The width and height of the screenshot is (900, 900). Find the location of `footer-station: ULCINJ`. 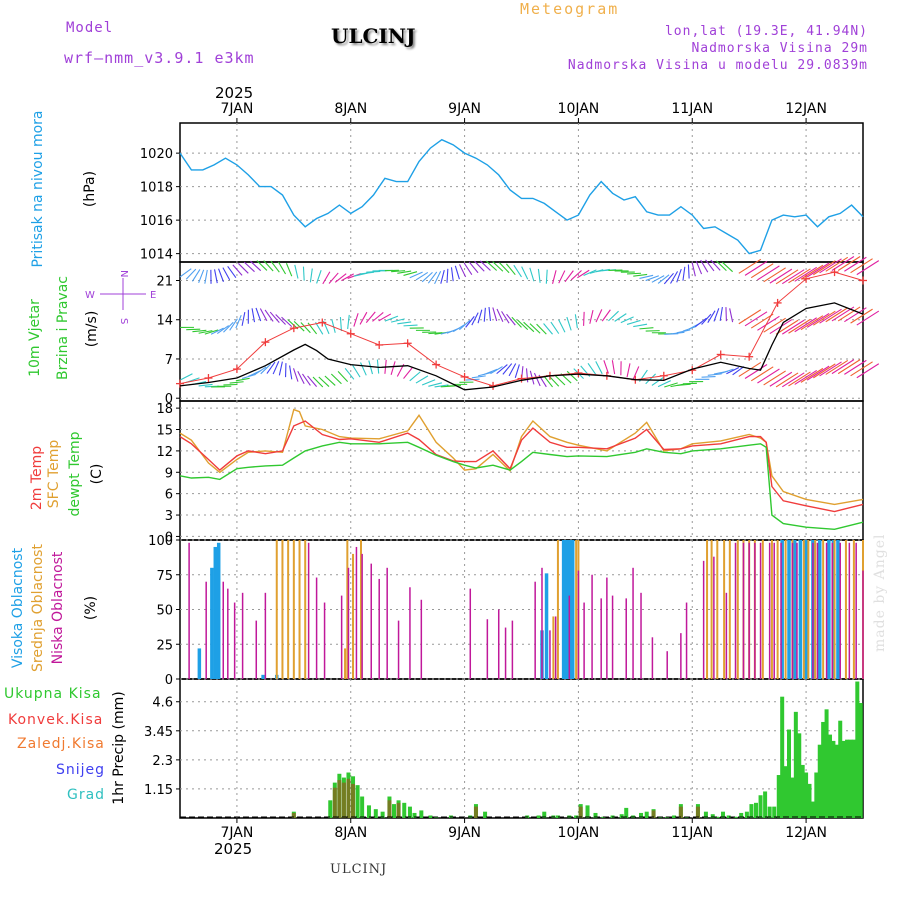

footer-station: ULCINJ is located at coordinates (359, 869).